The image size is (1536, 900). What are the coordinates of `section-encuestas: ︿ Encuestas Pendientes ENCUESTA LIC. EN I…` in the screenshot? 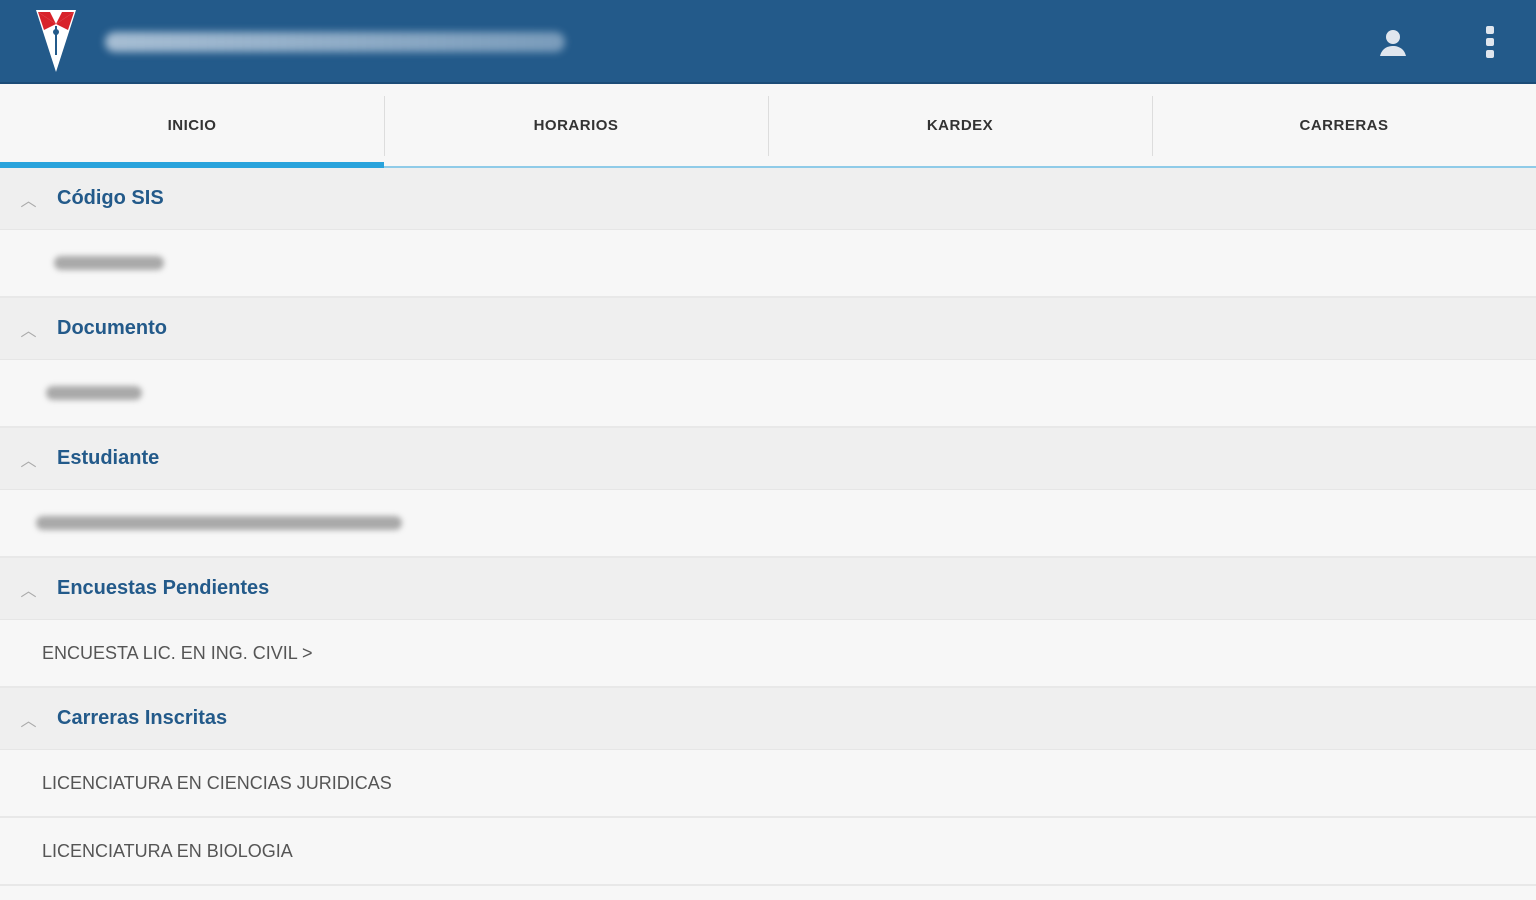 It's located at (768, 623).